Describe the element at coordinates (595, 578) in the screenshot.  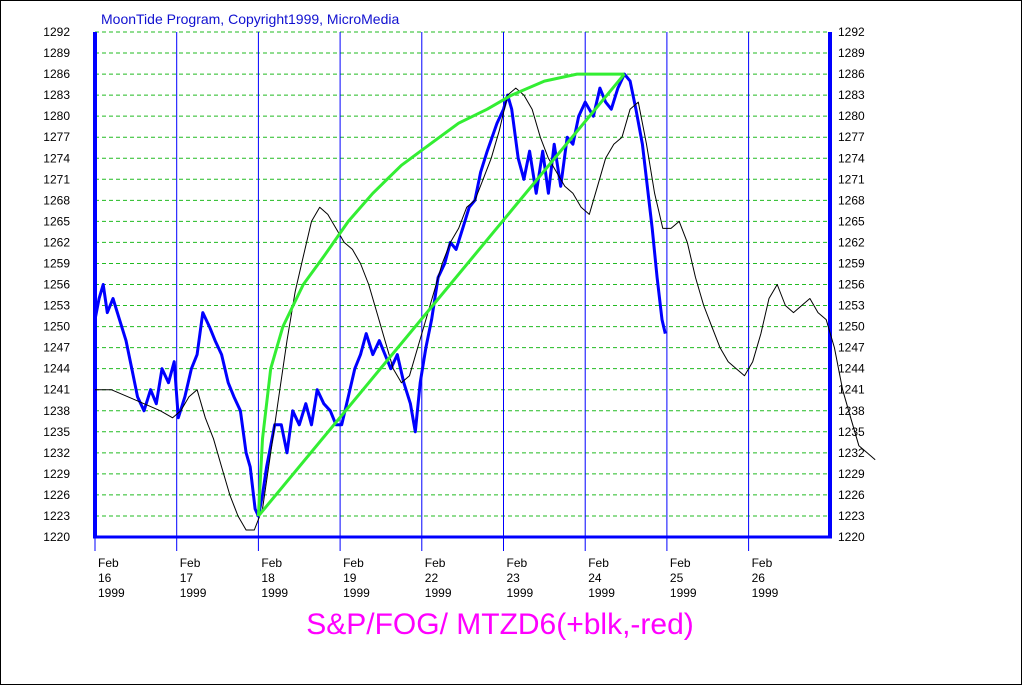
I see `x-tick-day: 24` at that location.